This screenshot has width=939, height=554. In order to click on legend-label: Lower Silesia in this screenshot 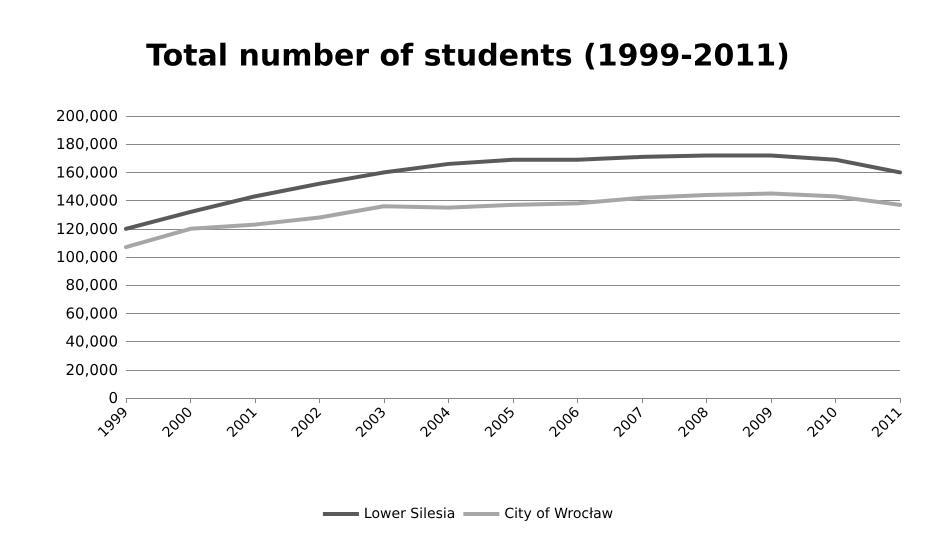, I will do `click(410, 514)`.